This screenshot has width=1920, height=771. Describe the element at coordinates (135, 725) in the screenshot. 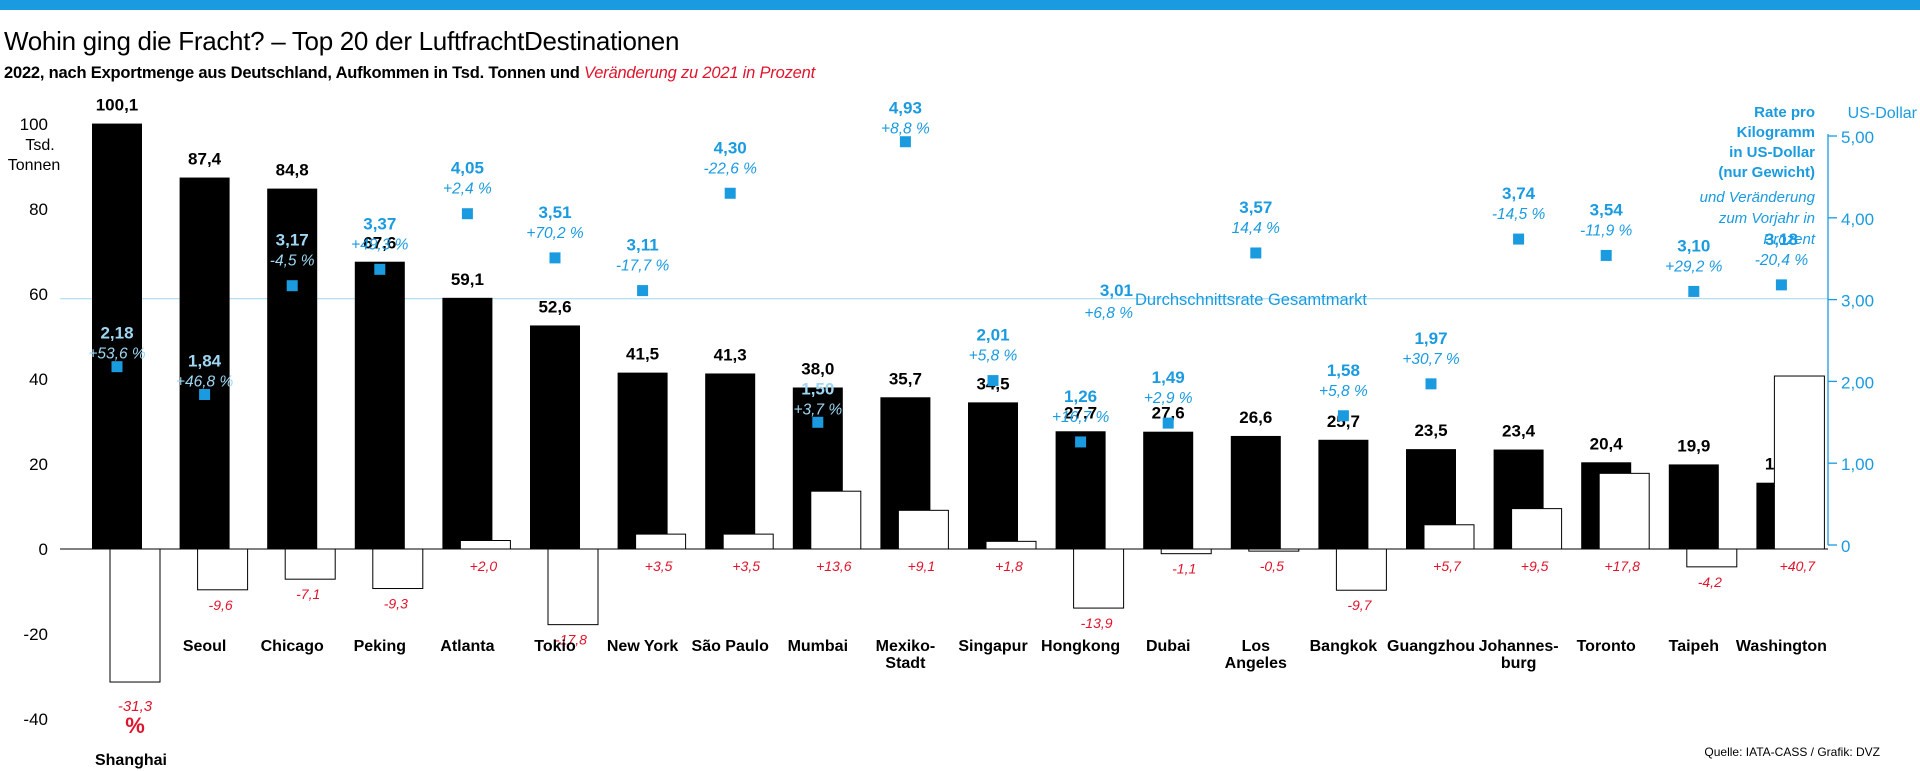

I see `change-unit-label: %` at that location.